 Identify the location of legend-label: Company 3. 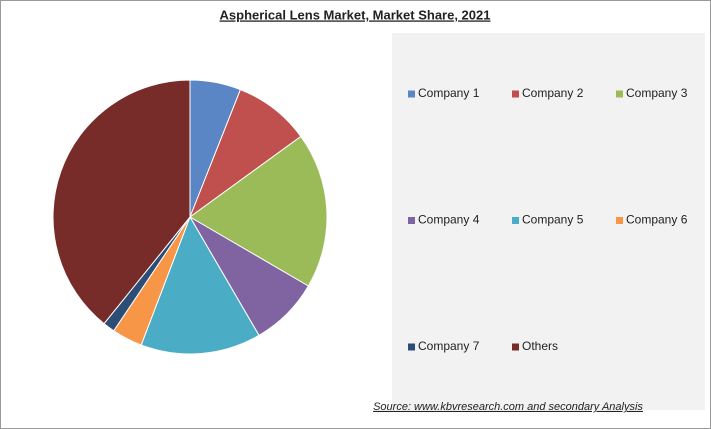
(657, 93).